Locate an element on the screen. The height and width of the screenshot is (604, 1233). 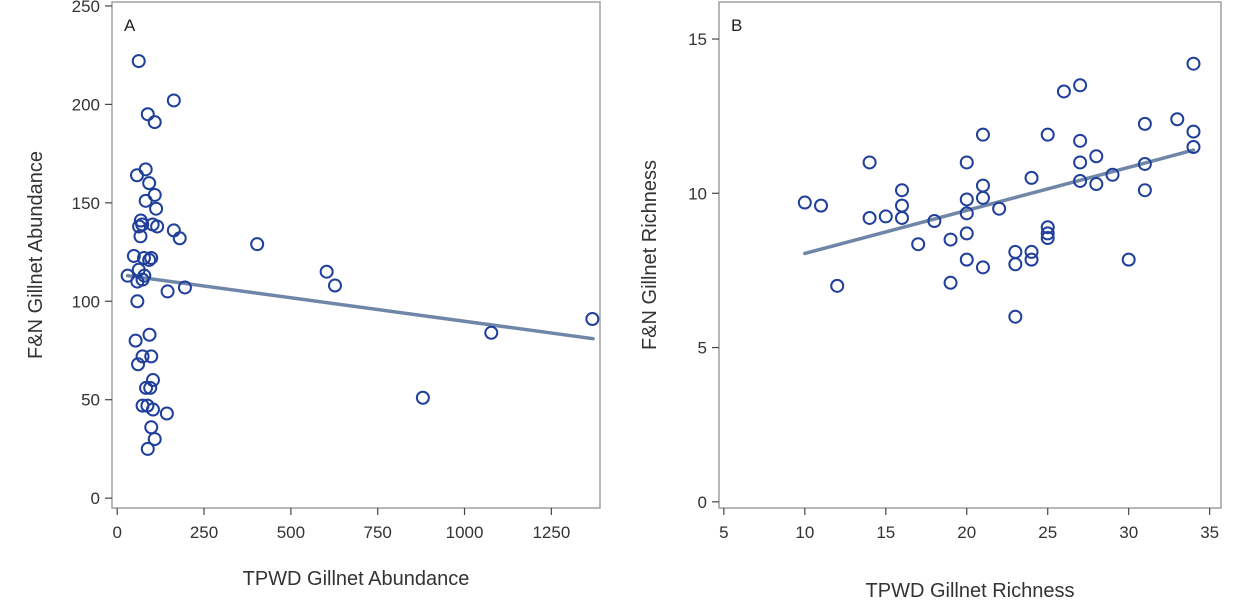
x-tick-label-a-2: 500 is located at coordinates (291, 532).